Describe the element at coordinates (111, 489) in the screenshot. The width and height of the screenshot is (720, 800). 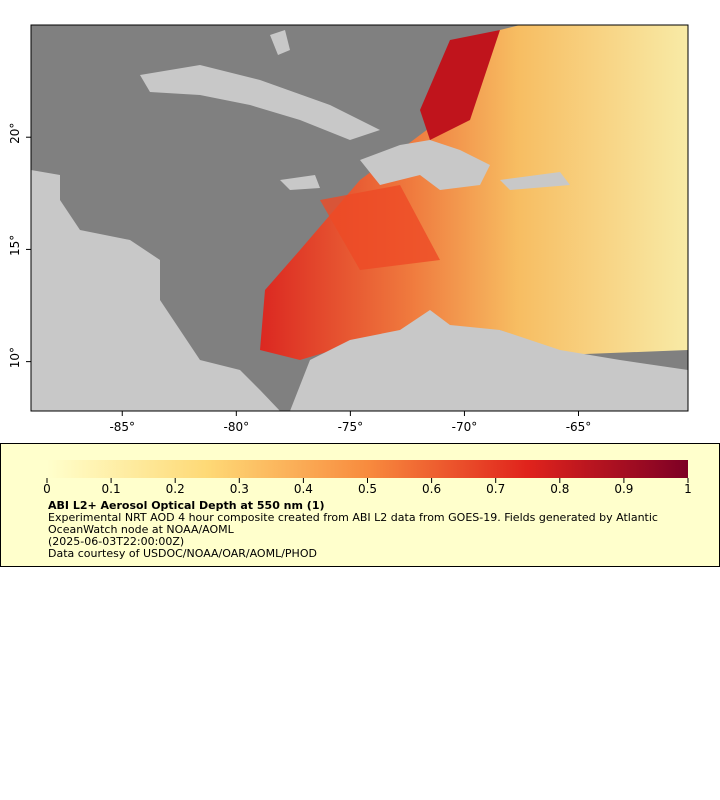
I see `colorbar-tick-label: 0.1` at that location.